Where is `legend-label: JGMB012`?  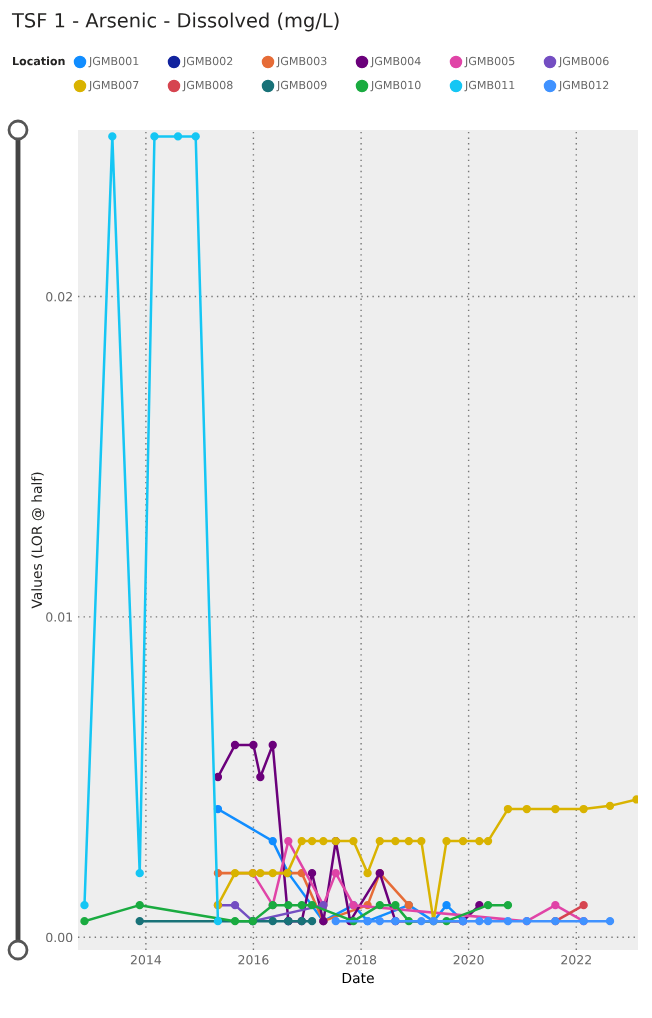 legend-label: JGMB012 is located at coordinates (583, 86).